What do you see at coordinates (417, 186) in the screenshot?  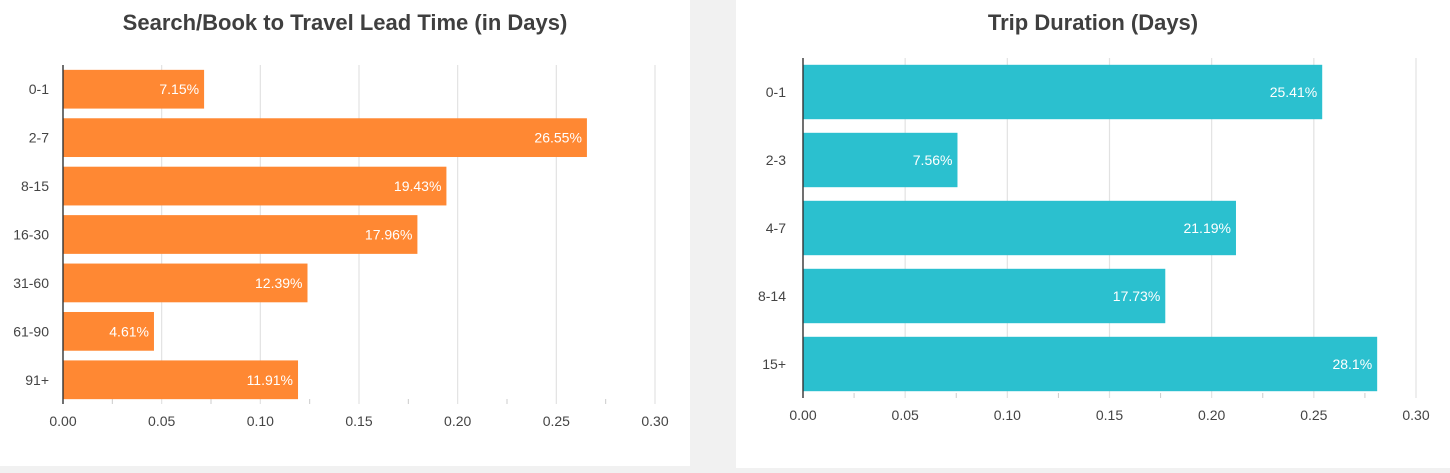 I see `data-label: 19.43%` at bounding box center [417, 186].